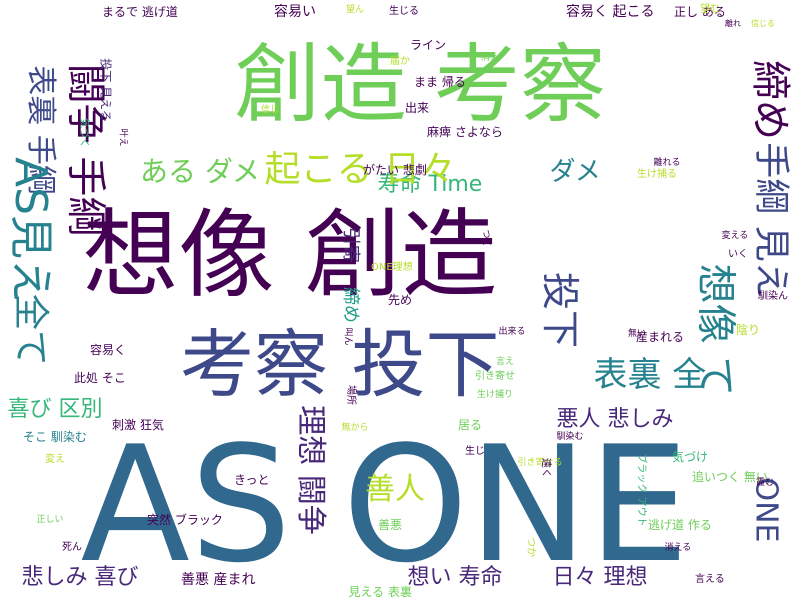 The width and height of the screenshot is (800, 600). I want to click on cloud-word: 投下 見える, so click(105, 90).